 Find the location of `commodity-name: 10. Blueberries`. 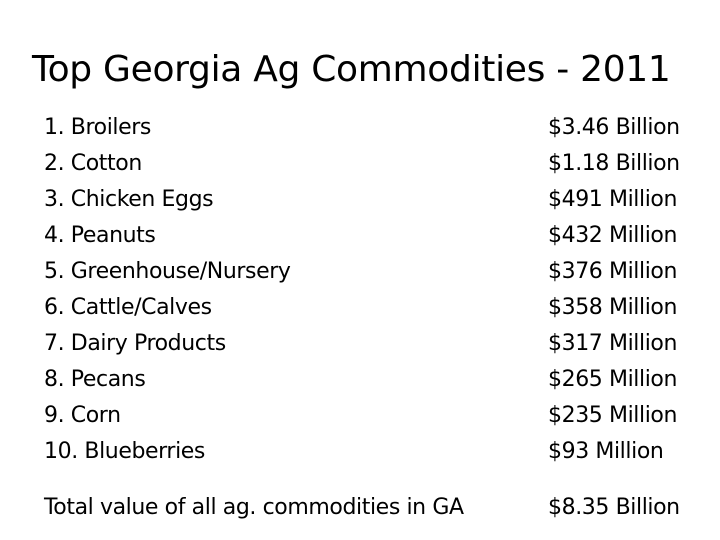

commodity-name: 10. Blueberries is located at coordinates (124, 451).